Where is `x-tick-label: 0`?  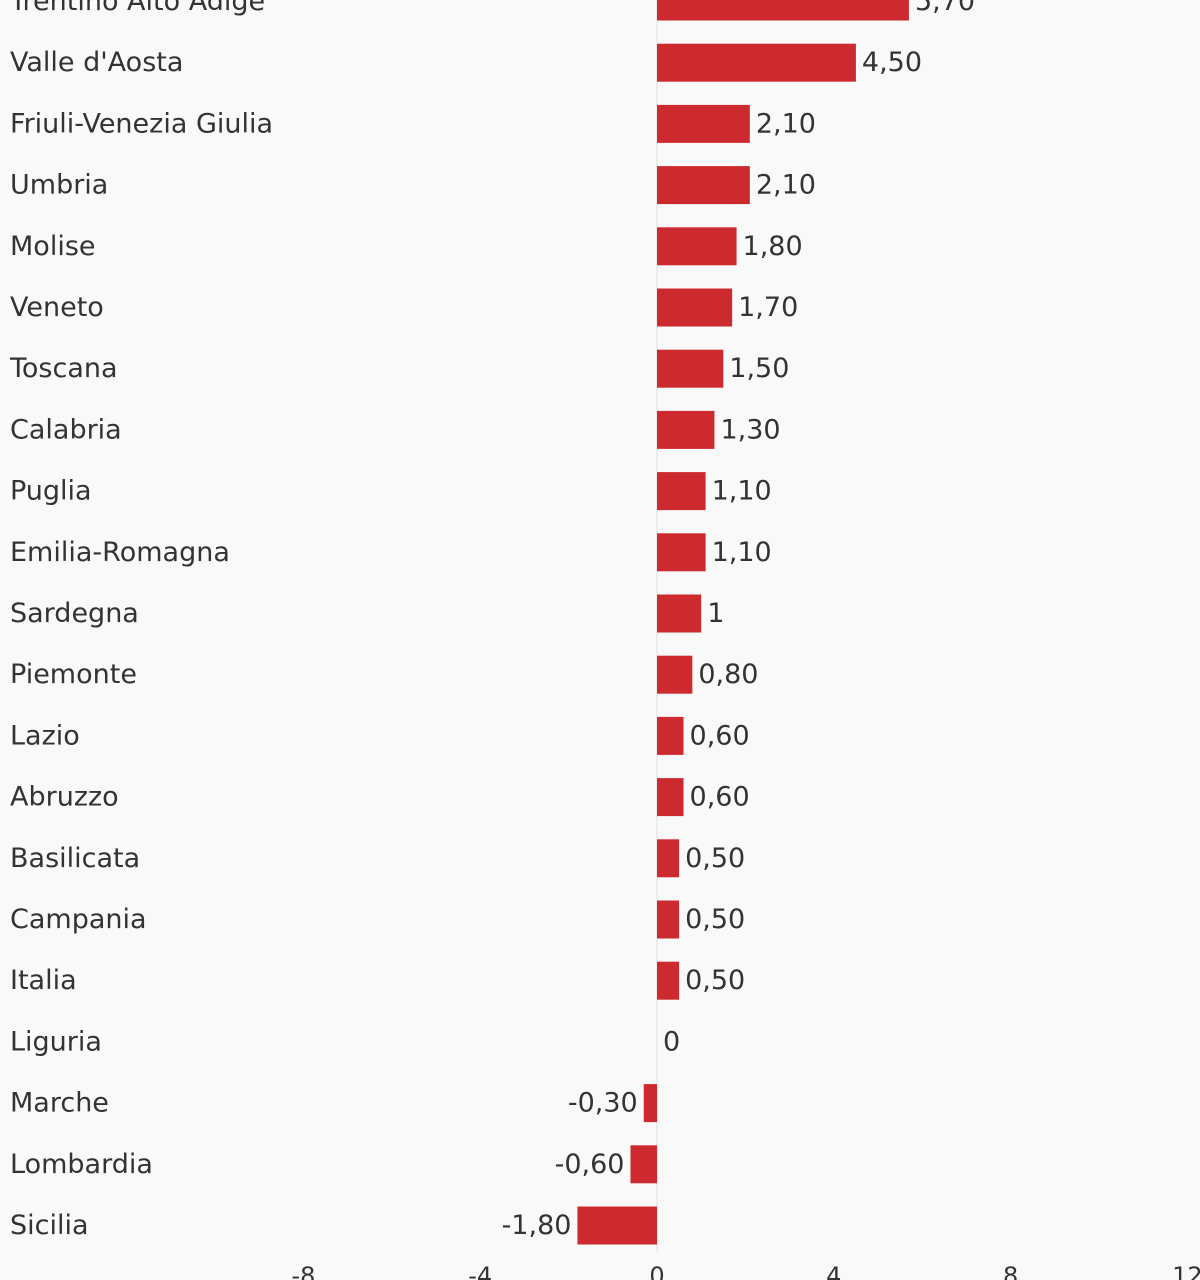
x-tick-label: 0 is located at coordinates (656, 1271).